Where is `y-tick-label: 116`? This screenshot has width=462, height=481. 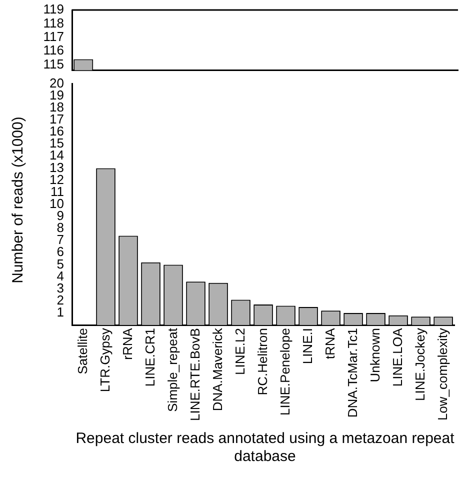
y-tick-label: 116 is located at coordinates (53, 50).